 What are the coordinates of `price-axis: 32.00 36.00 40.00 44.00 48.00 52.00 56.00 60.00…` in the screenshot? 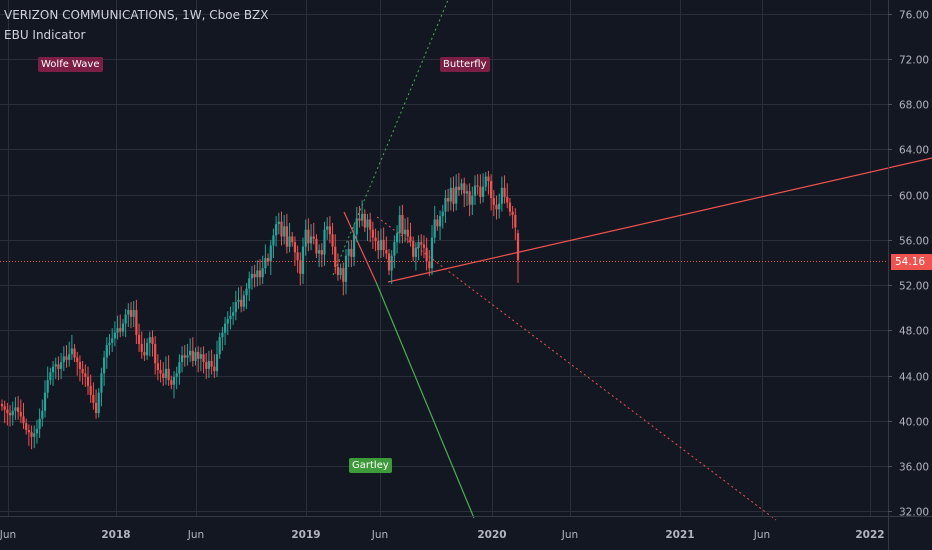 It's located at (908, 275).